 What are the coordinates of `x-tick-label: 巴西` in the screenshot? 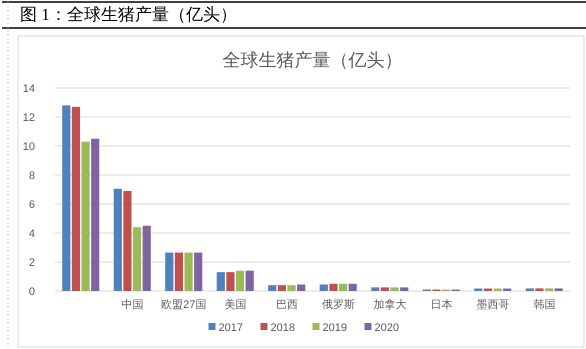 It's located at (287, 305).